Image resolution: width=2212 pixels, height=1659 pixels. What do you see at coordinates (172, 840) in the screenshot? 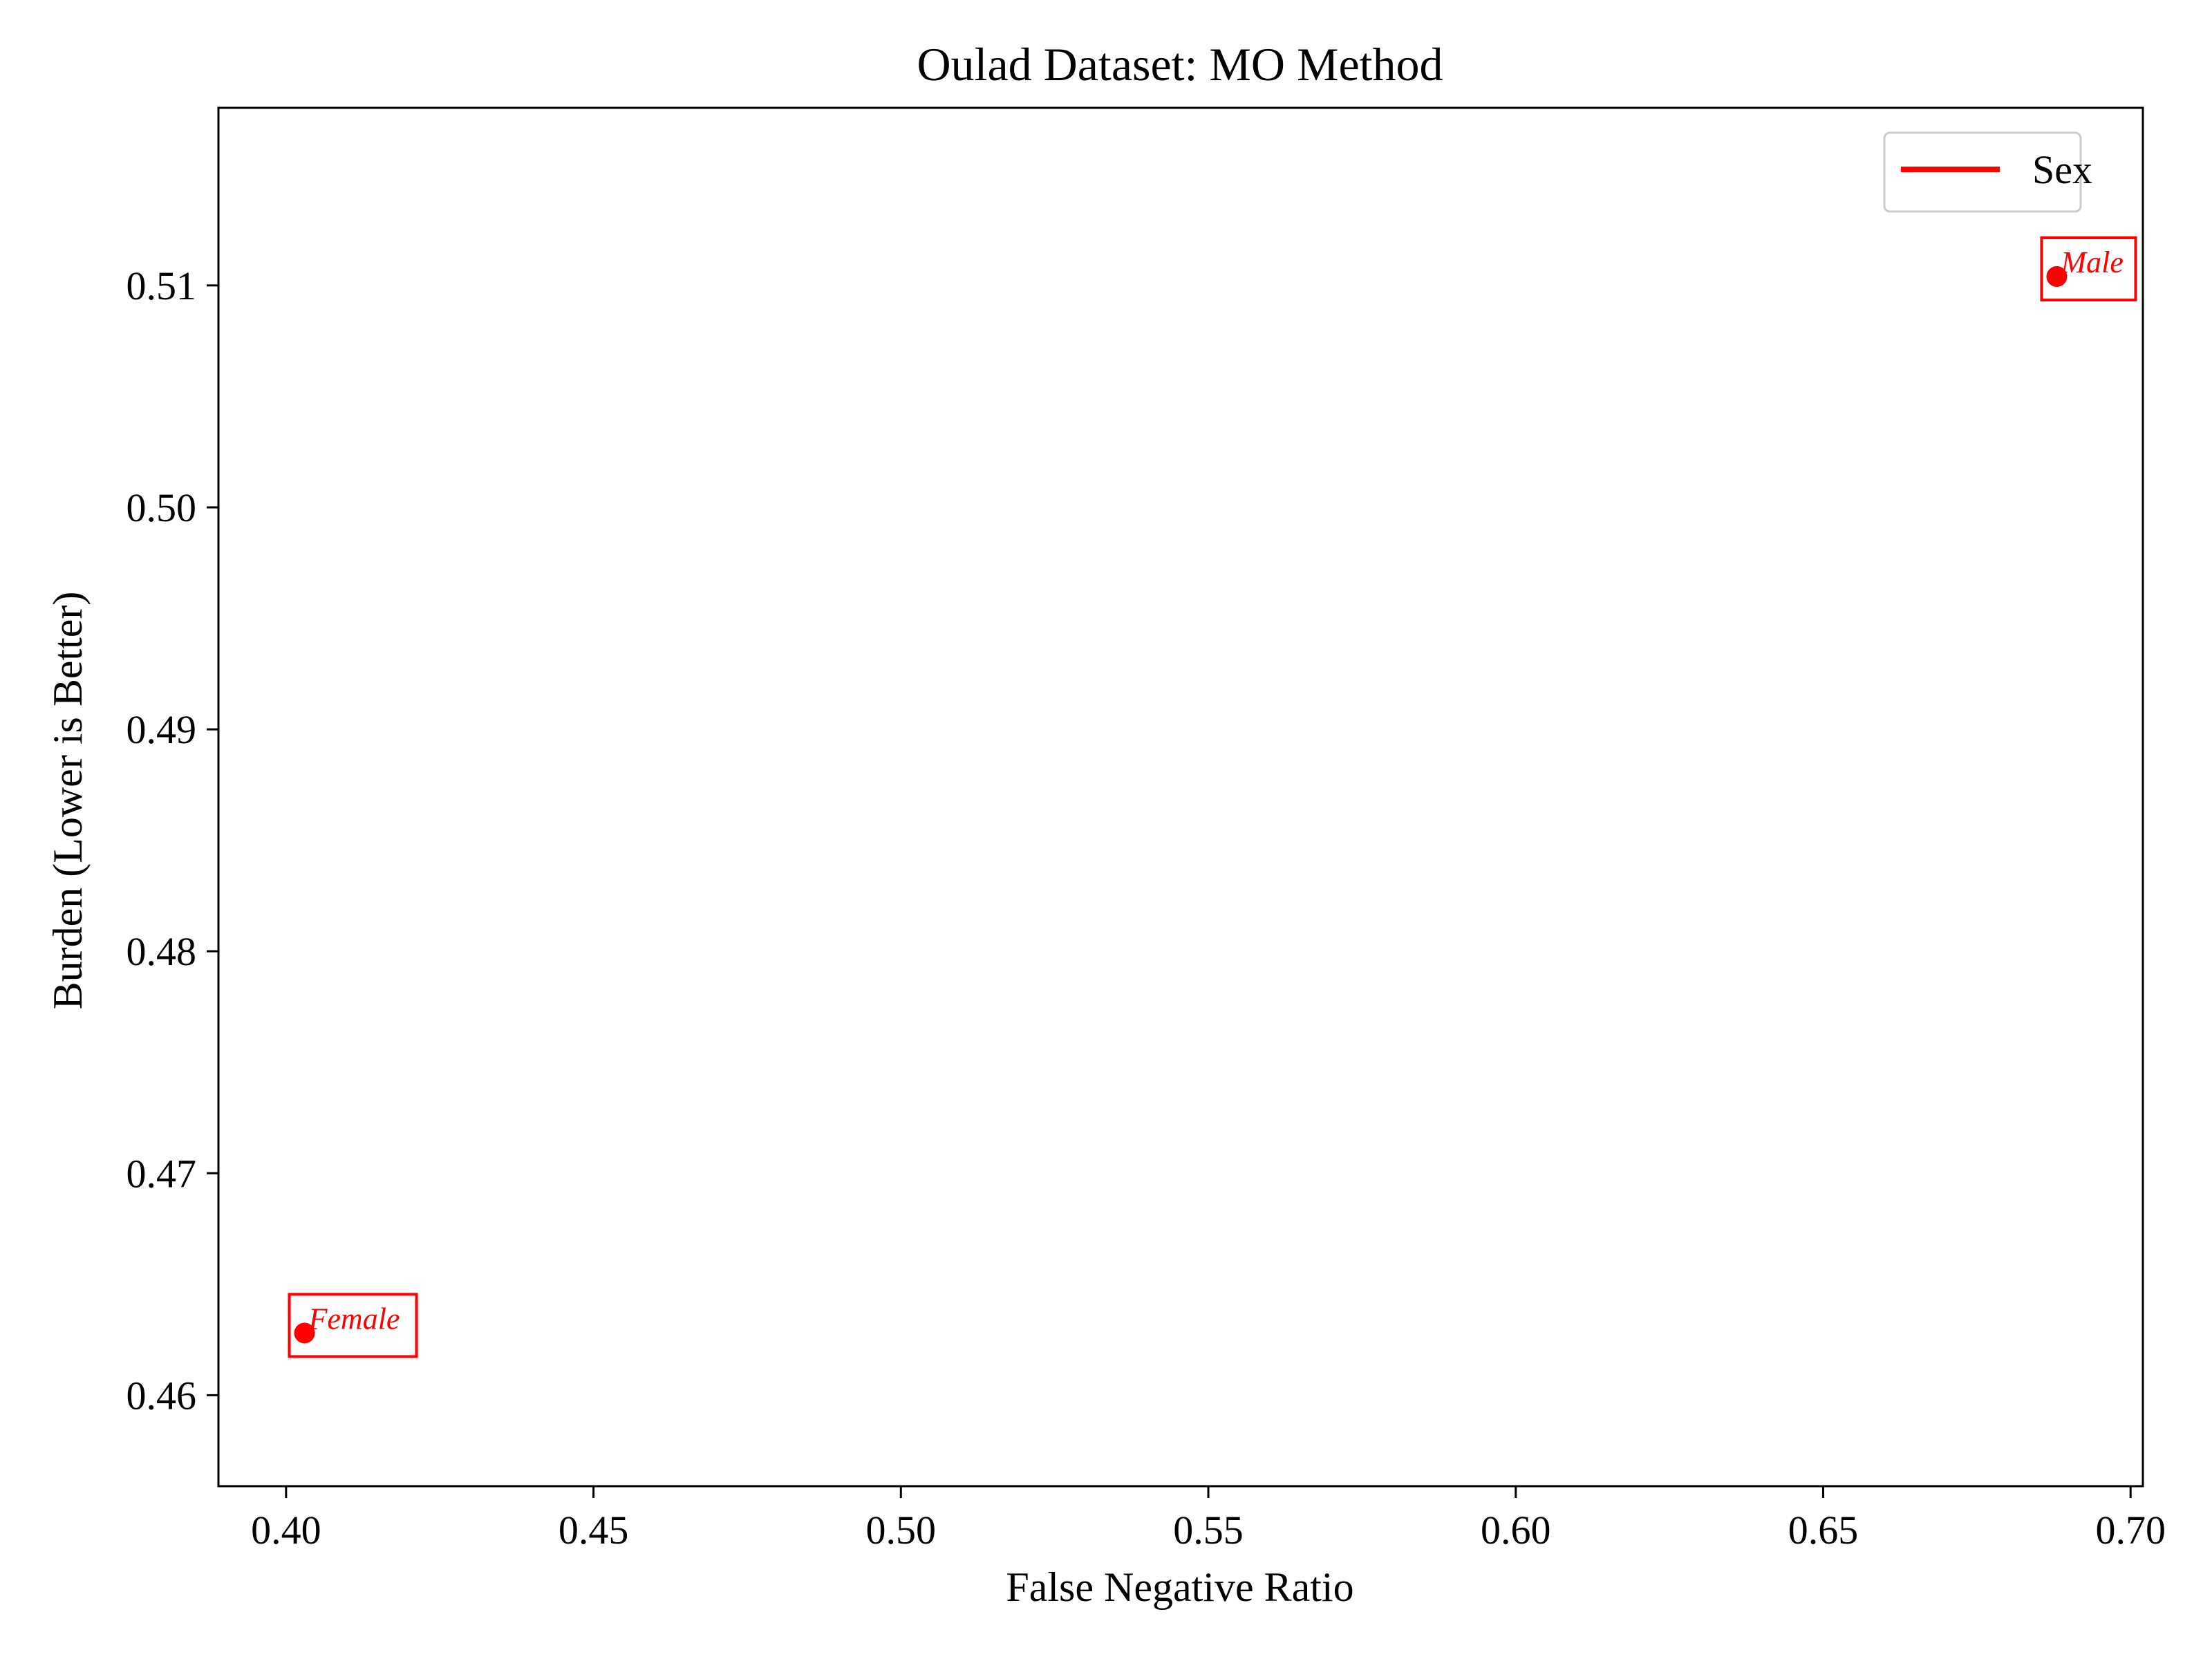
I see `y-axis: 0.46 0.47 0.48 0.49 0.50 0.51` at bounding box center [172, 840].